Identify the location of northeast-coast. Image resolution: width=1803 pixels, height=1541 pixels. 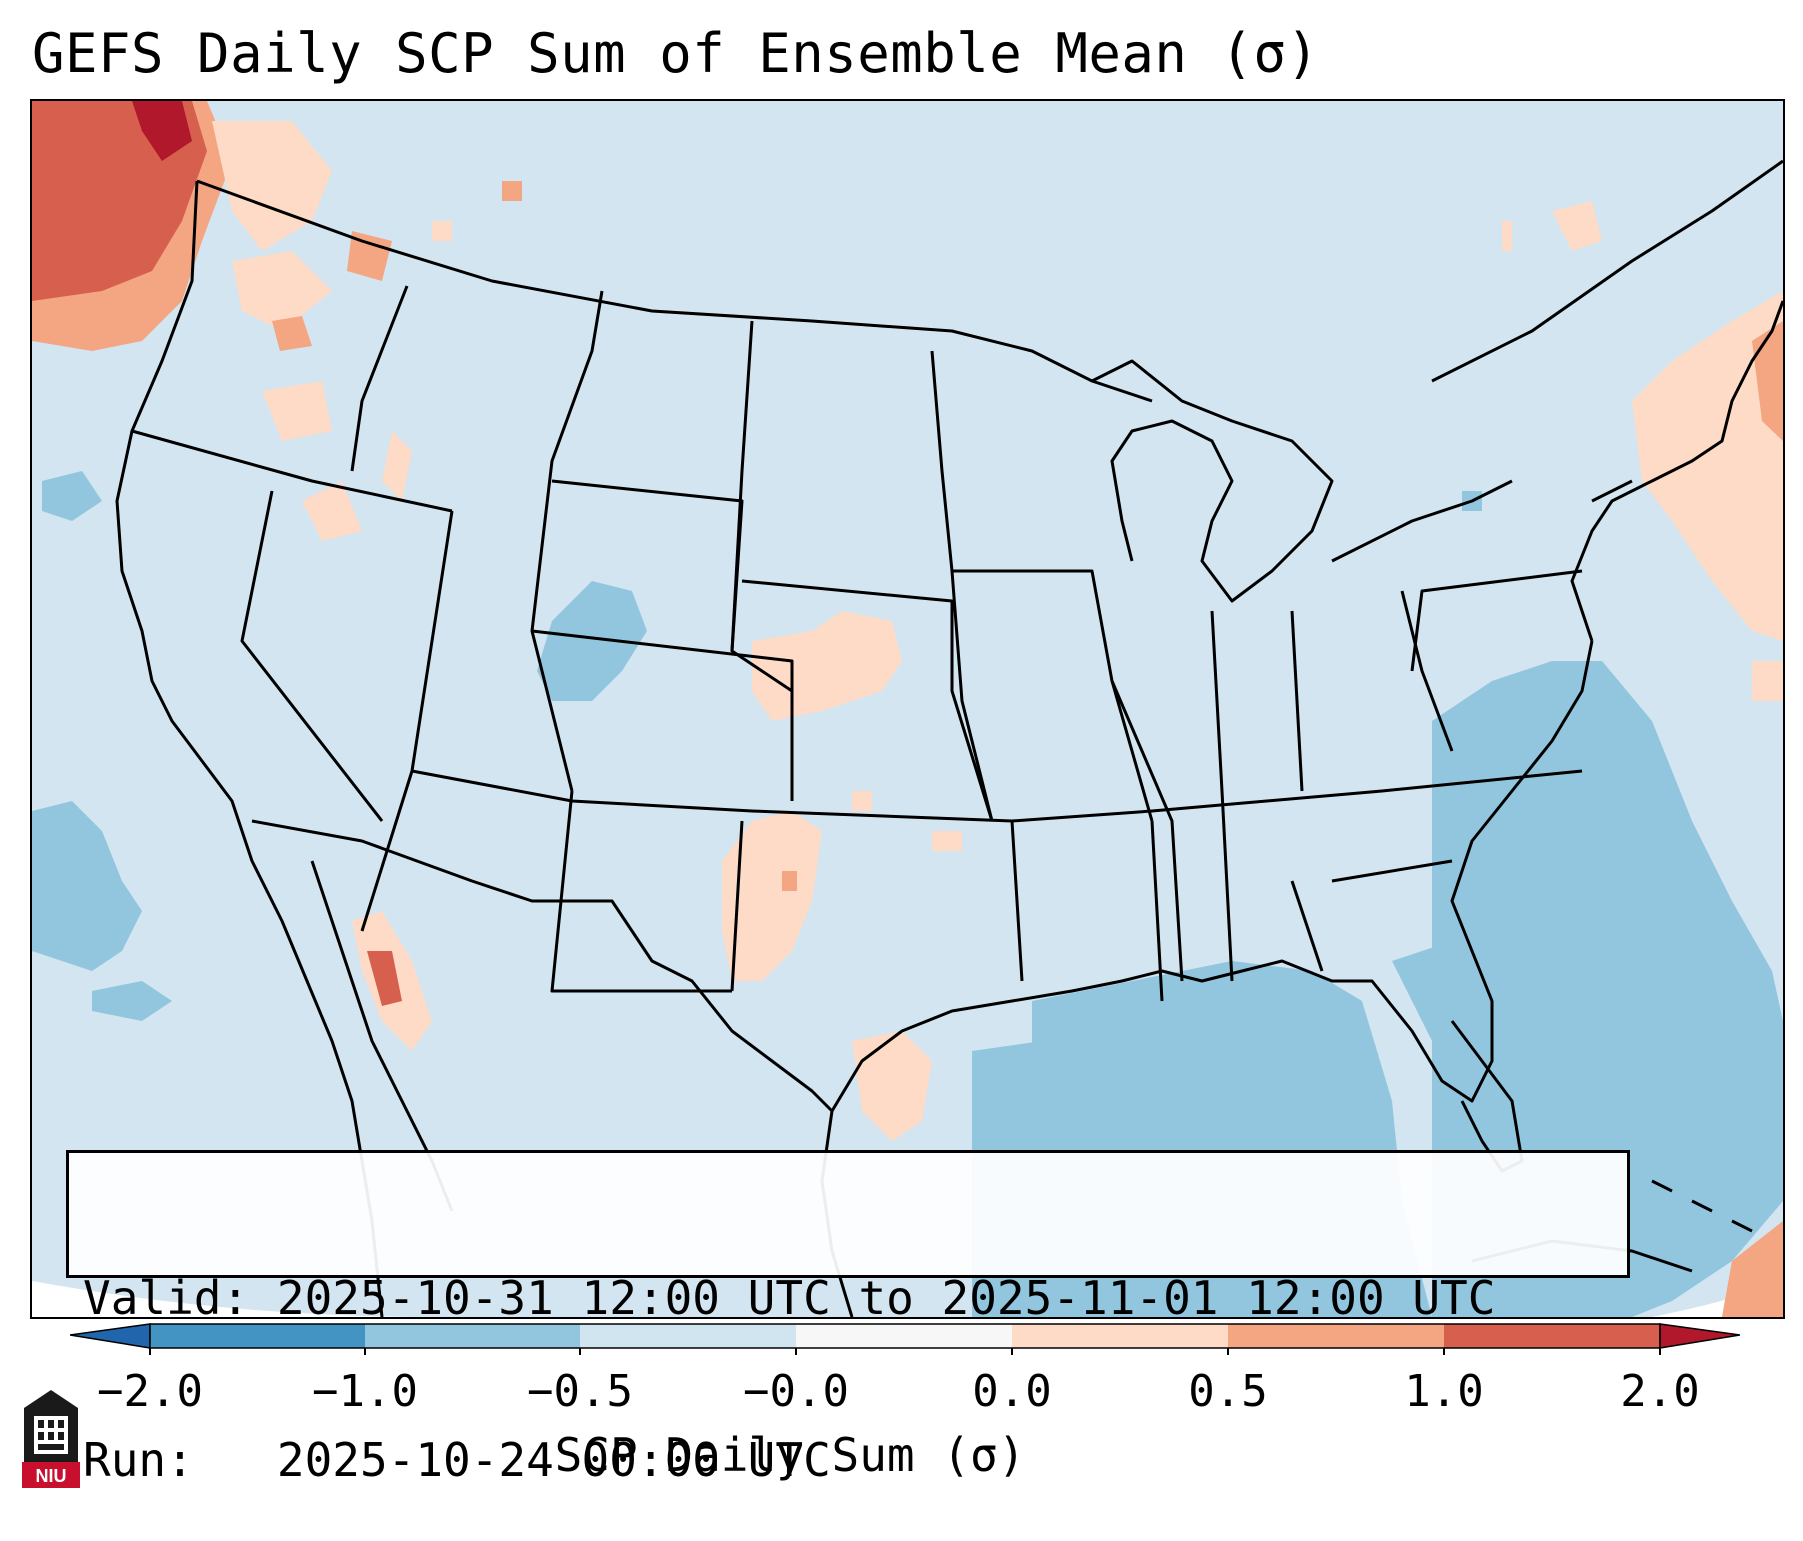
(1676, 471).